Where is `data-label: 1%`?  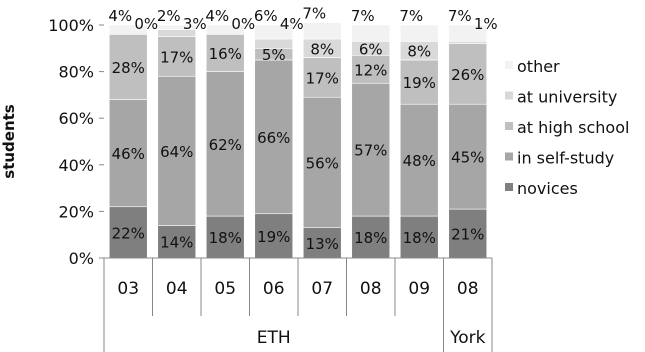
data-label: 1% is located at coordinates (486, 24).